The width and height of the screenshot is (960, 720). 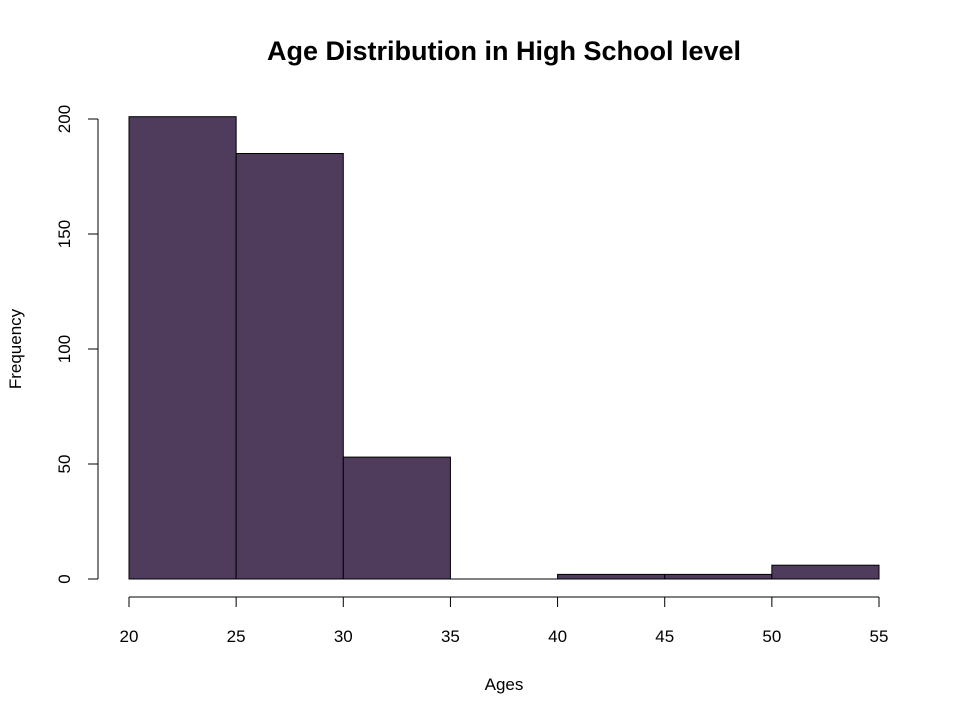 I want to click on y-axis: 0 50 100 150 200, so click(x=77, y=344).